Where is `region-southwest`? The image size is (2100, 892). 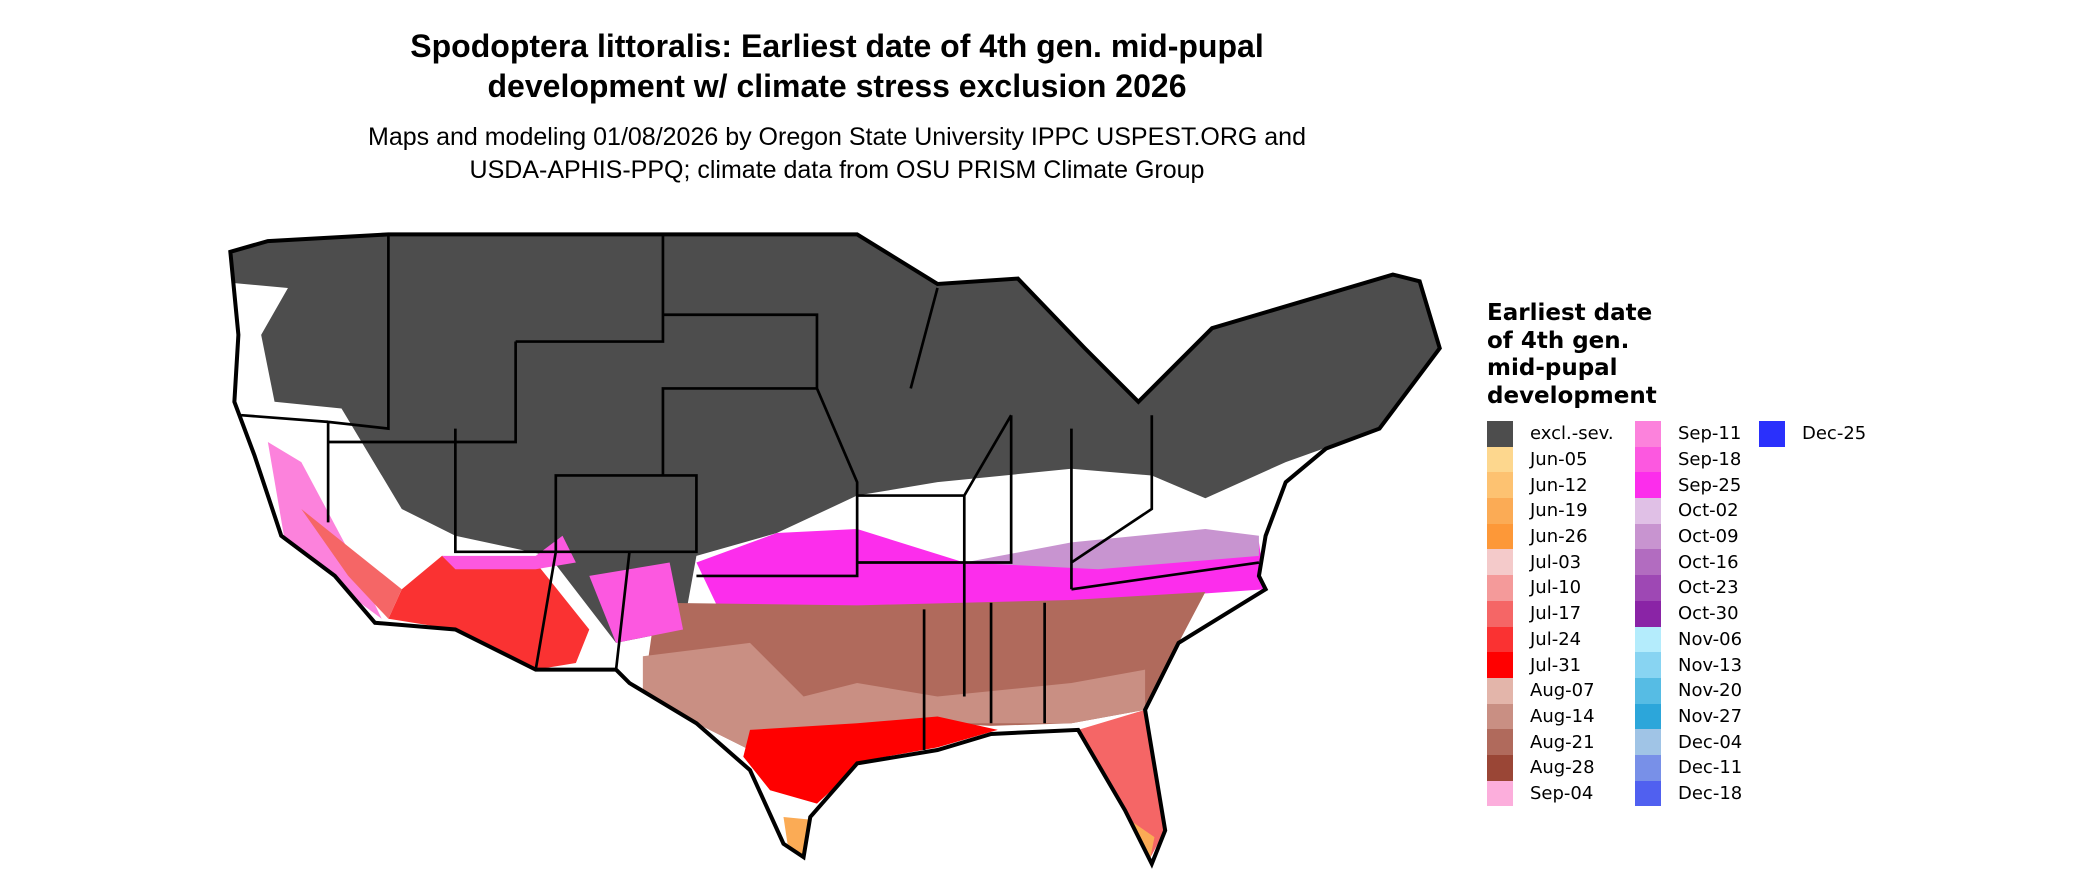
region-southwest is located at coordinates (489, 612).